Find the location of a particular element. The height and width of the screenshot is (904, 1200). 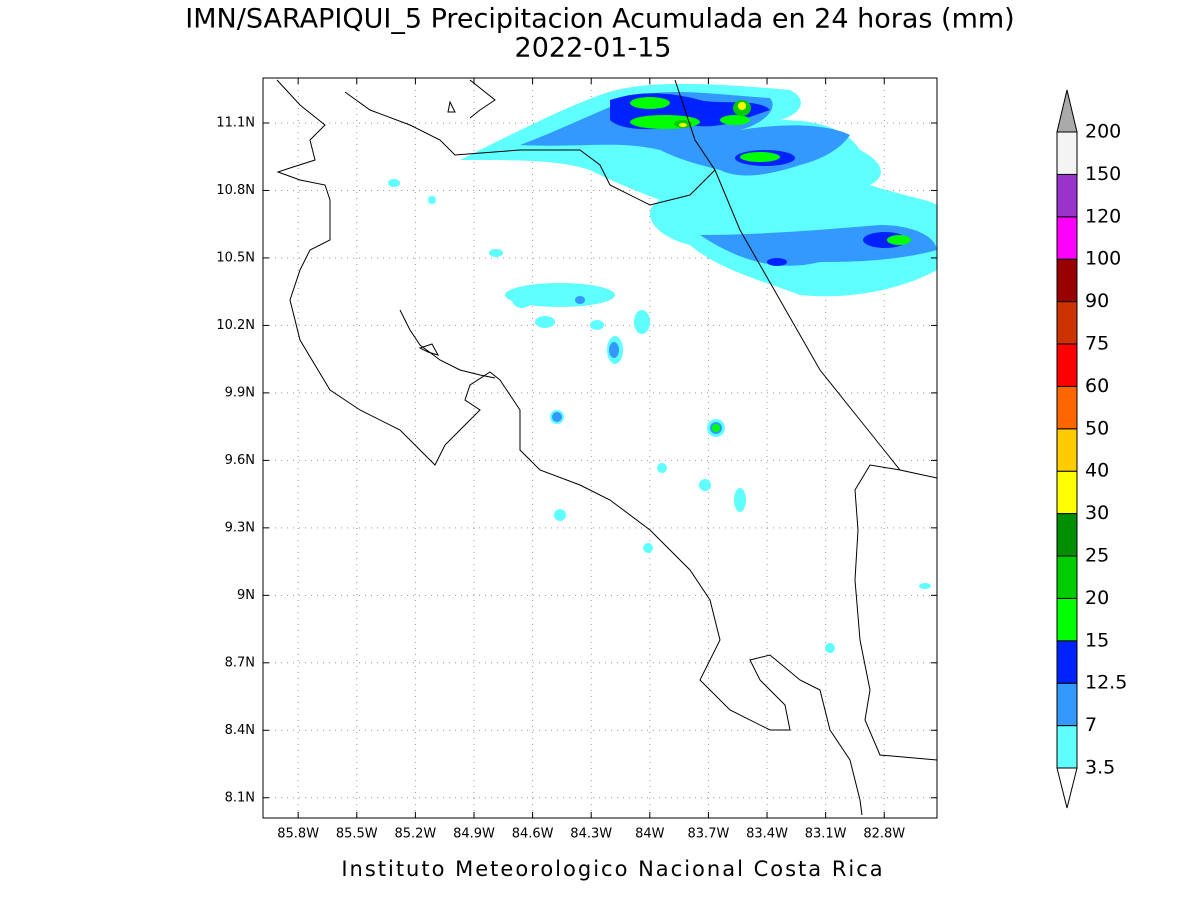

colorbar-label: 120 is located at coordinates (1103, 216).